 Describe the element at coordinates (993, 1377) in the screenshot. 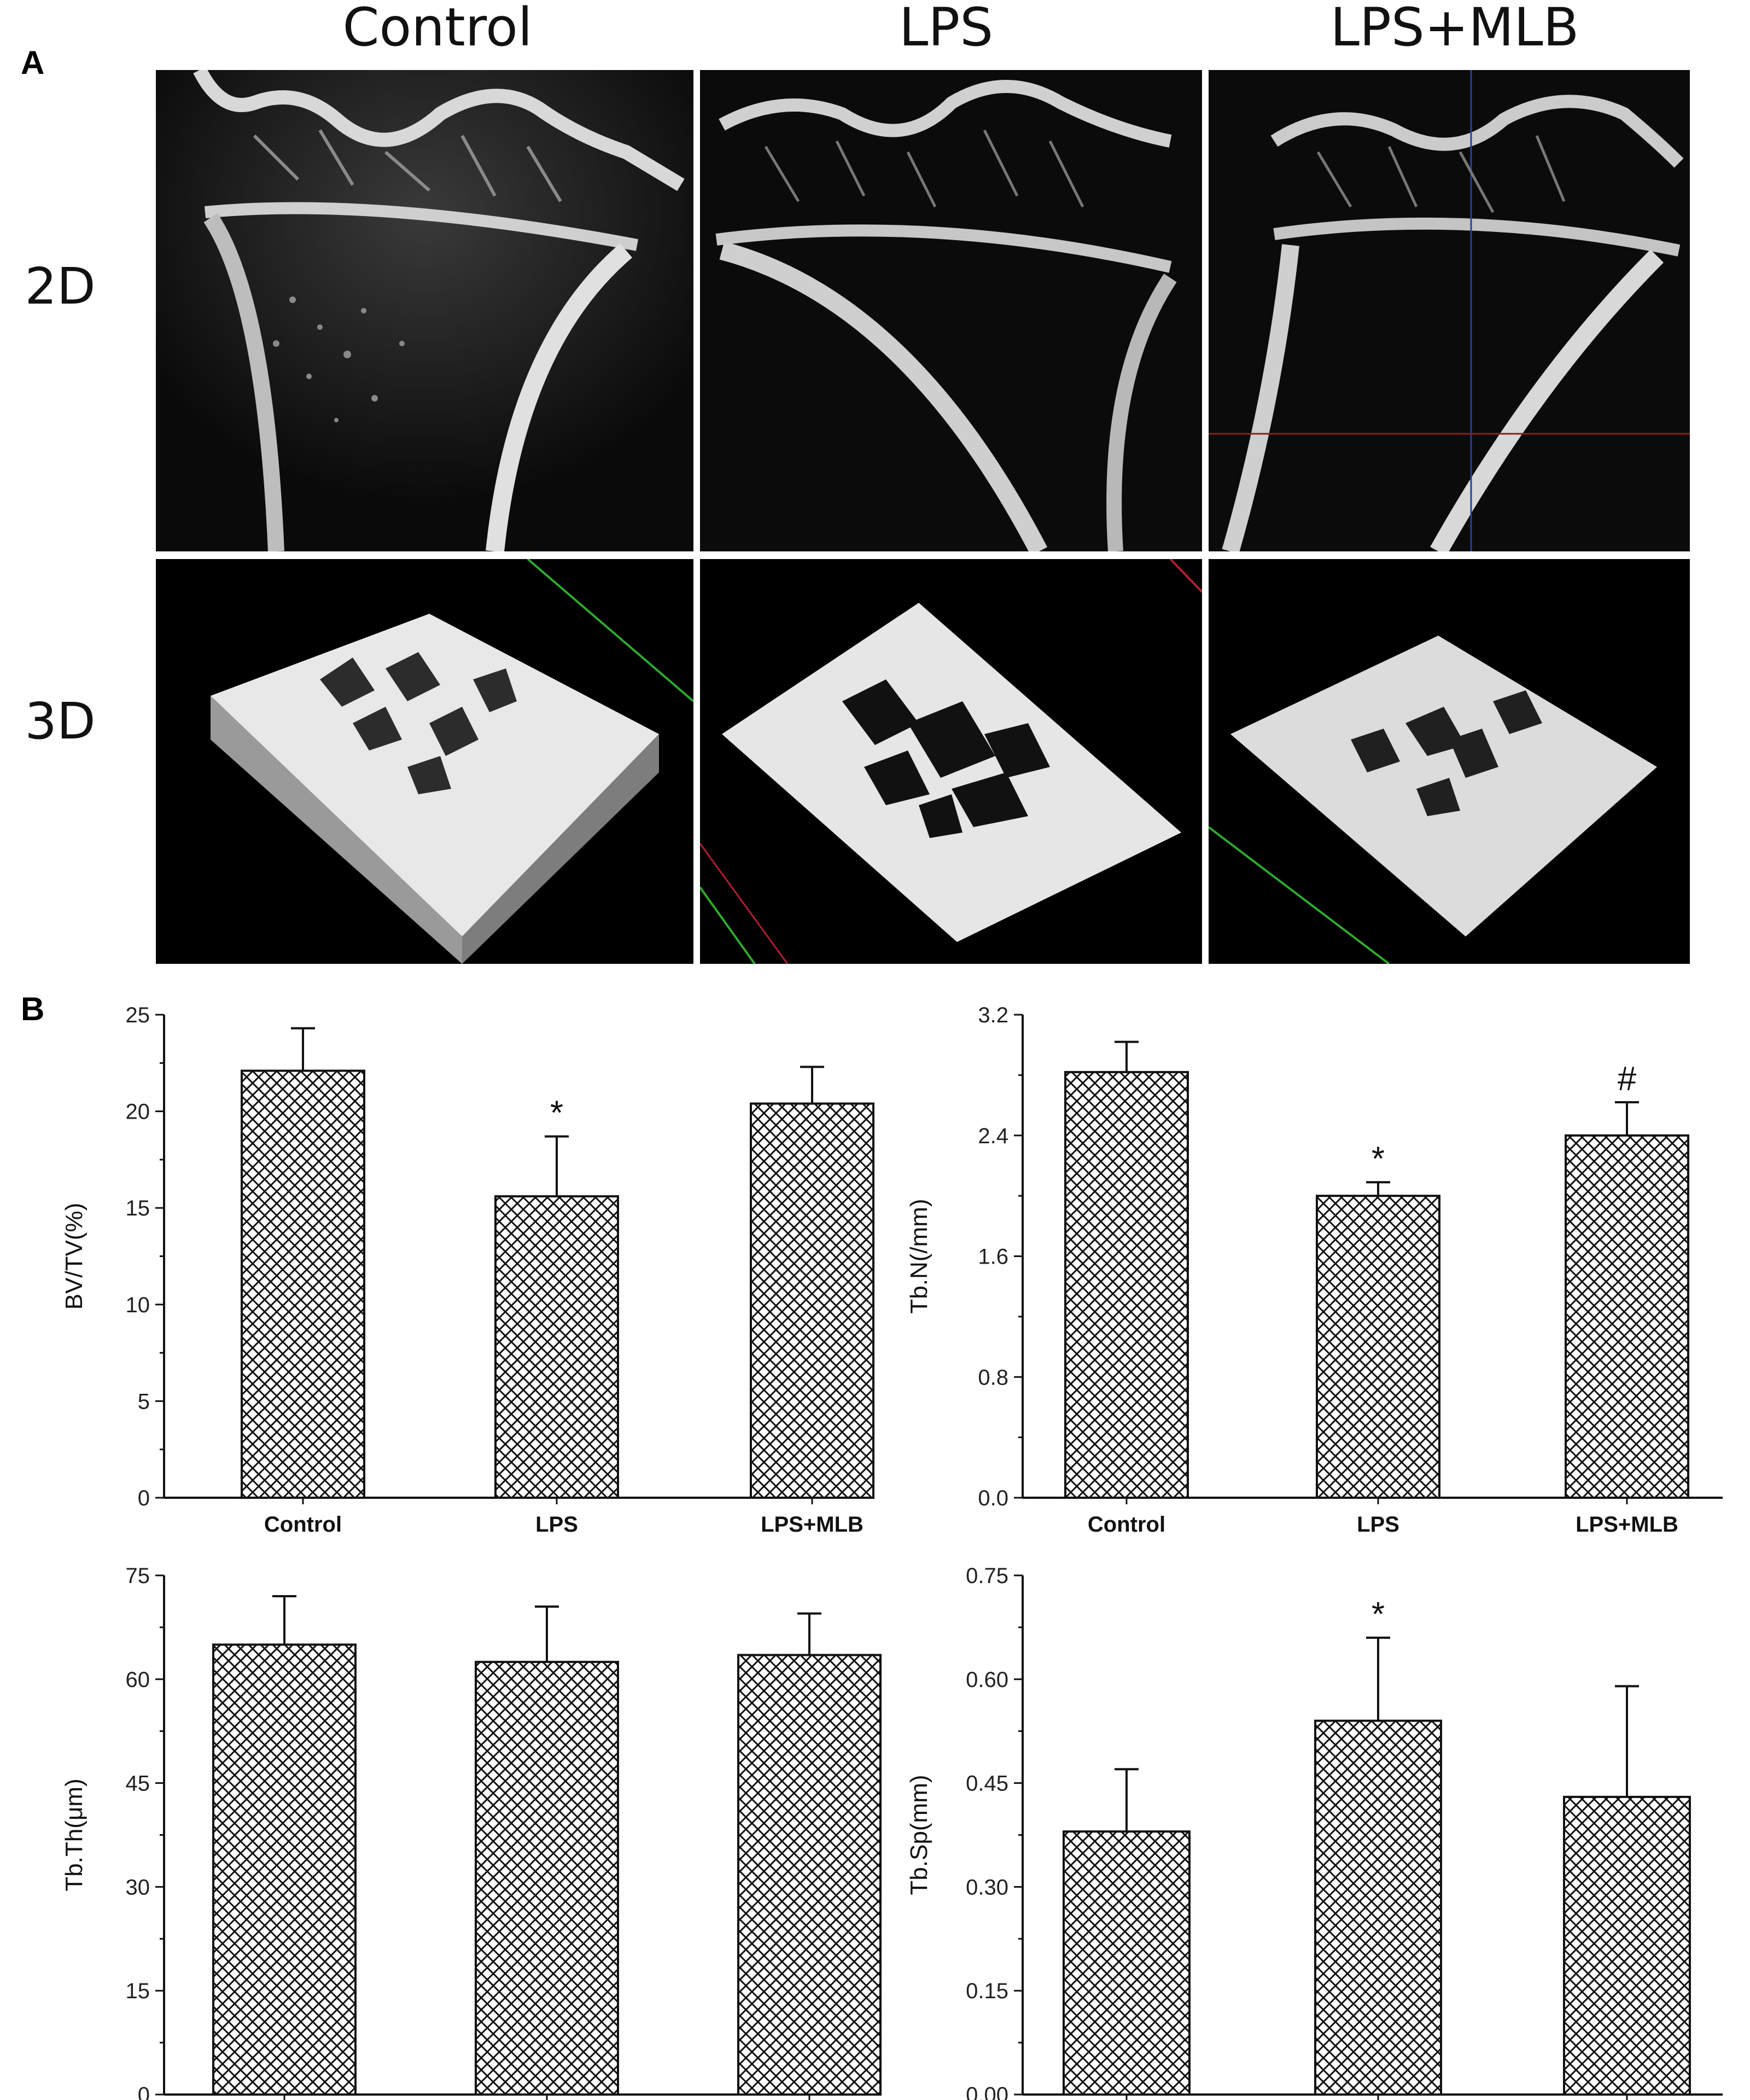

I see `chart-2-y-tick-label: 0.8` at that location.